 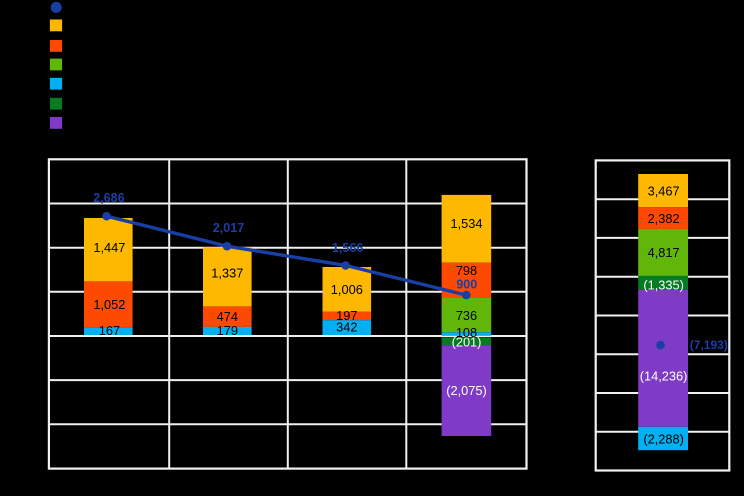 I want to click on svg-text: 3,467, so click(x=664, y=190).